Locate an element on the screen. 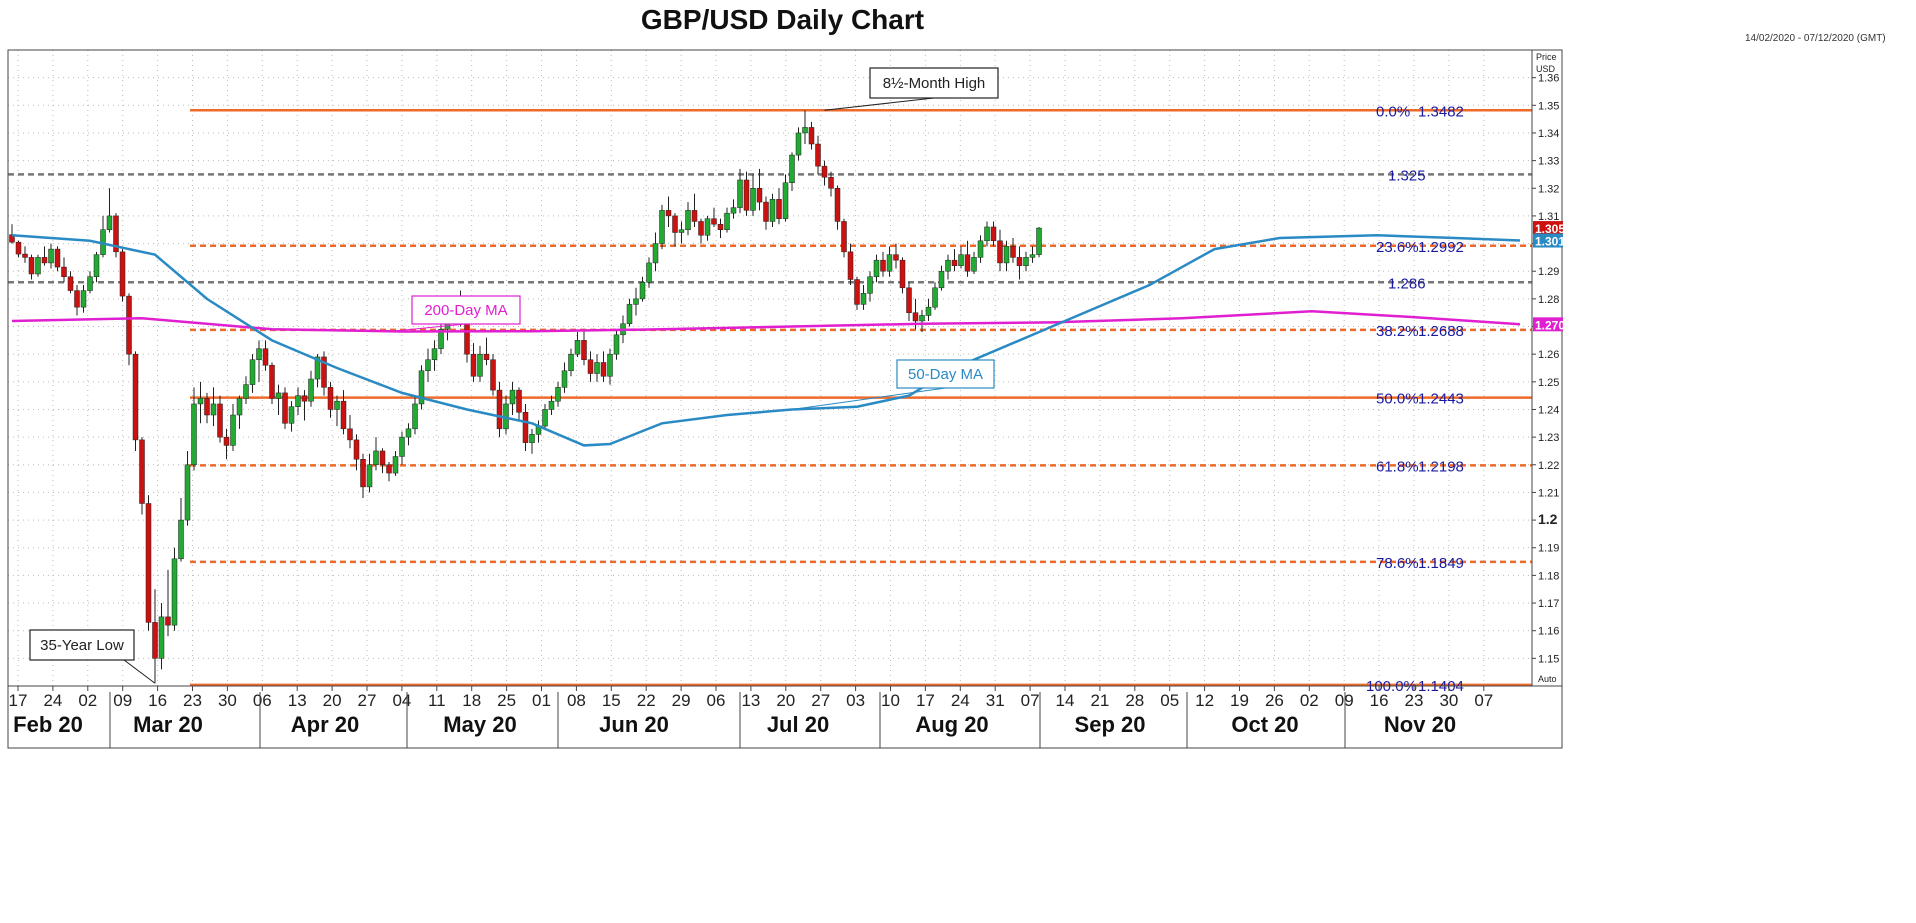  level-percent-label: 78.6% is located at coordinates (1397, 563).